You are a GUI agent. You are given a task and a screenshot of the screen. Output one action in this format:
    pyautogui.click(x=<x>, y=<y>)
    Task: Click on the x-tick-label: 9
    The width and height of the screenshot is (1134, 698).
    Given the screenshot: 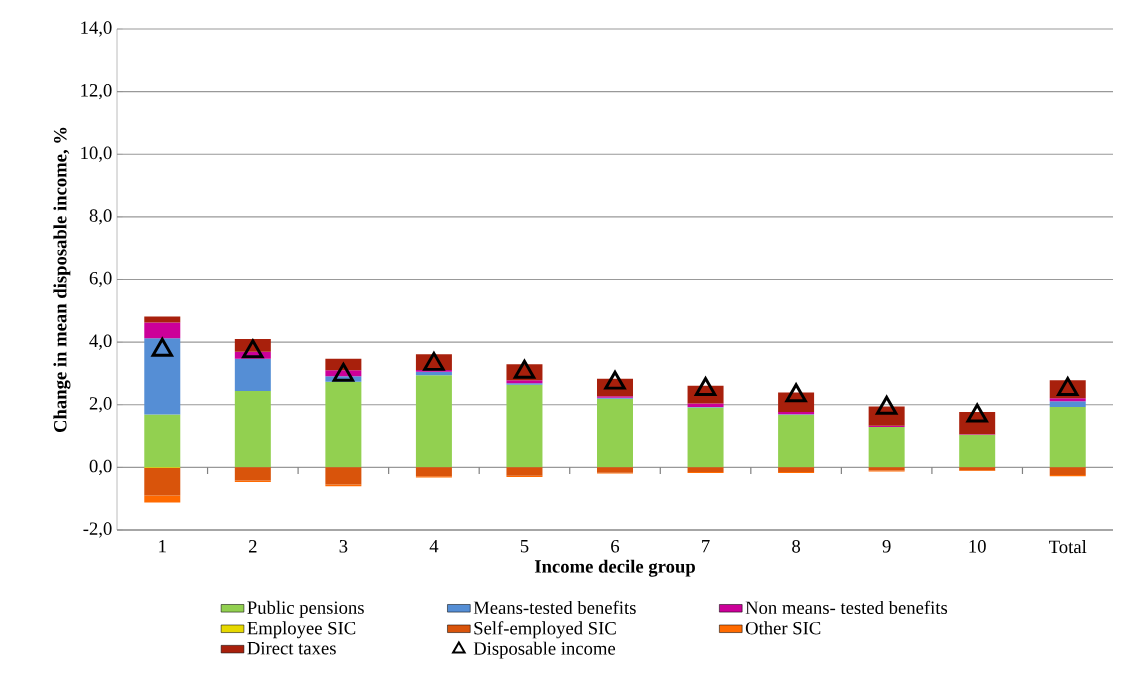 What is the action you would take?
    pyautogui.click(x=886, y=546)
    